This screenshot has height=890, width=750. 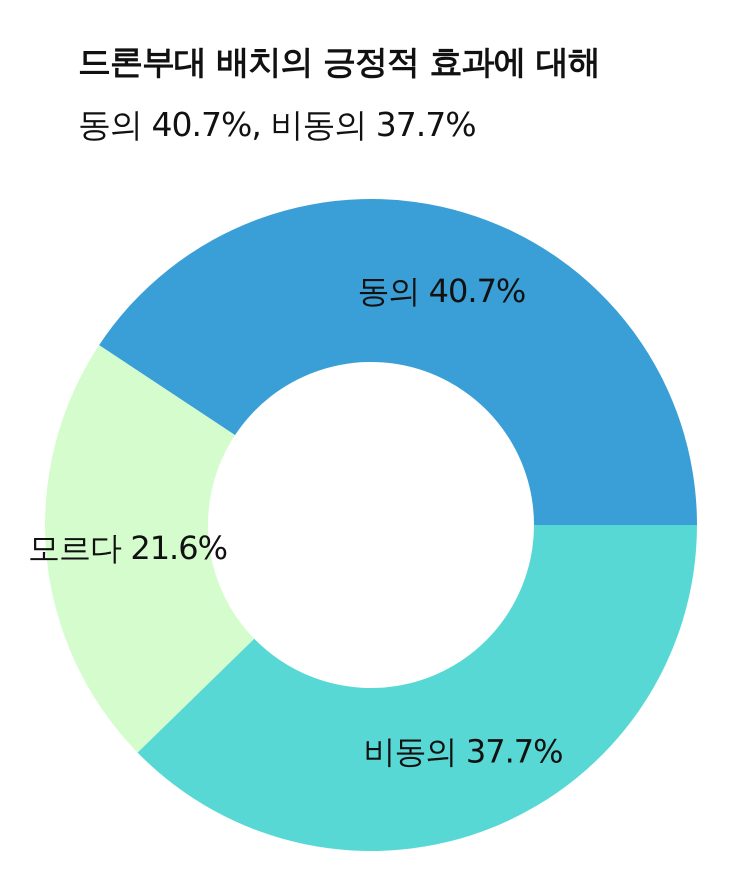 I want to click on chart-subtitle: 동의 40.7%, 비동의 37.7%, so click(x=277, y=125).